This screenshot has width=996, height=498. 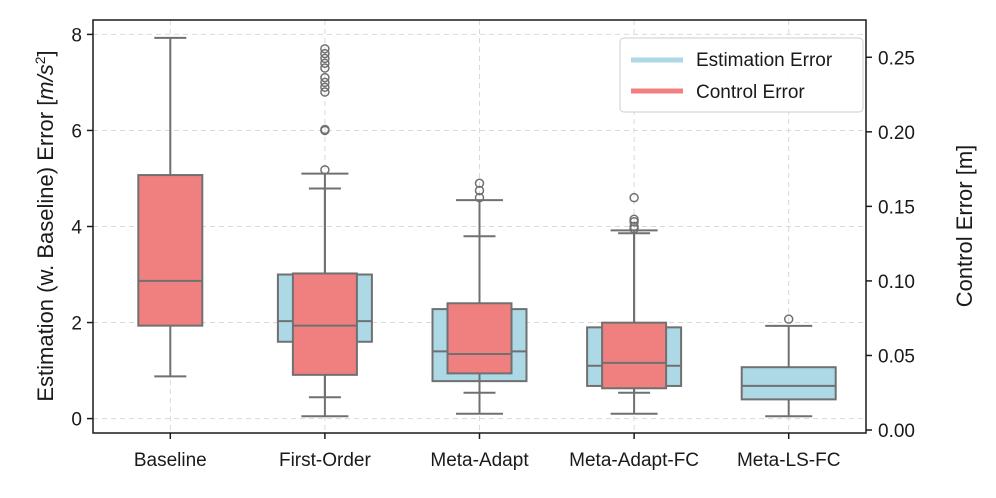 What do you see at coordinates (76, 35) in the screenshot?
I see `left-y-tick-label: 8` at bounding box center [76, 35].